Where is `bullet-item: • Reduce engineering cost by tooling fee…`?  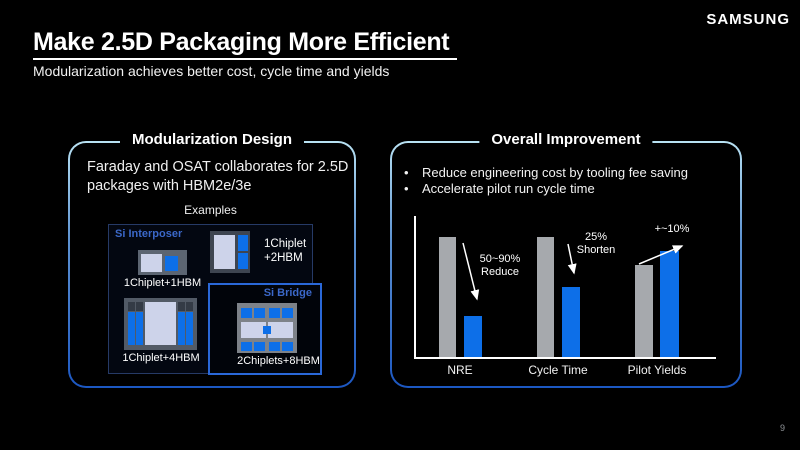
bullet-item: • Reduce engineering cost by tooling fee… is located at coordinates (566, 173).